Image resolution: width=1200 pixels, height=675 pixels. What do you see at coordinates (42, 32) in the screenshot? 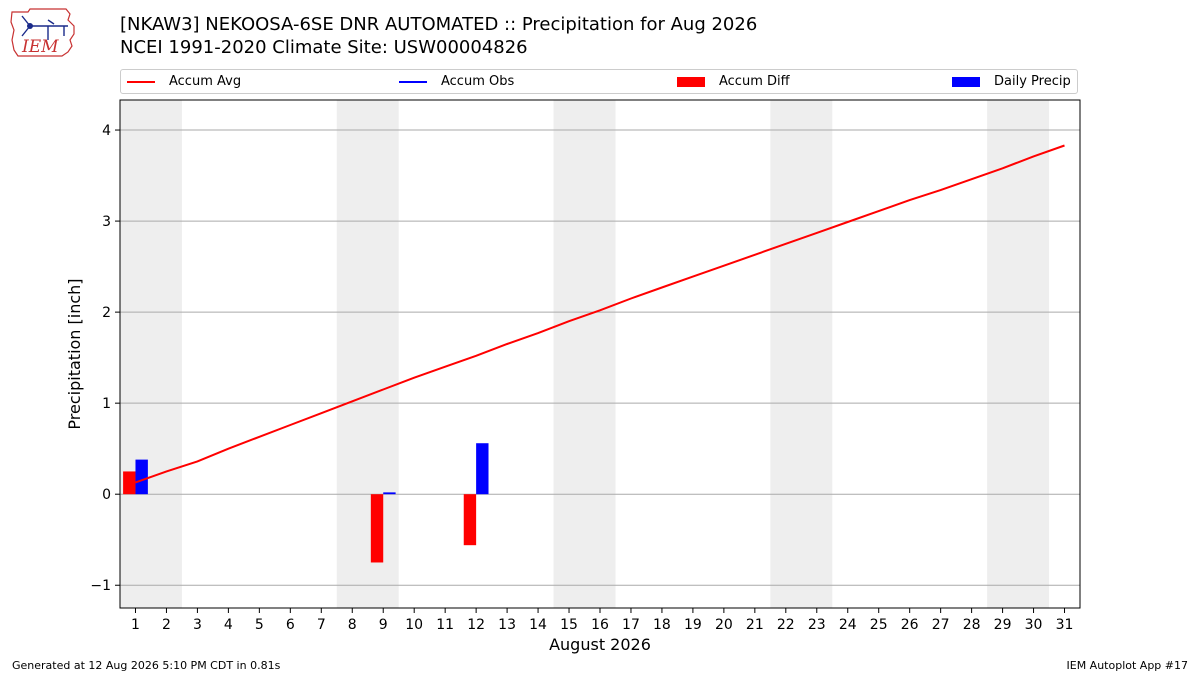
I see `iem-logo: IEM` at bounding box center [42, 32].